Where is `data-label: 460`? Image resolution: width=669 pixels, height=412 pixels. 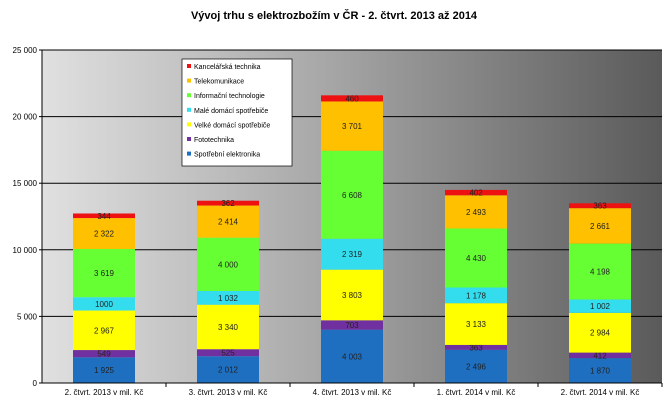 data-label: 460 is located at coordinates (352, 98).